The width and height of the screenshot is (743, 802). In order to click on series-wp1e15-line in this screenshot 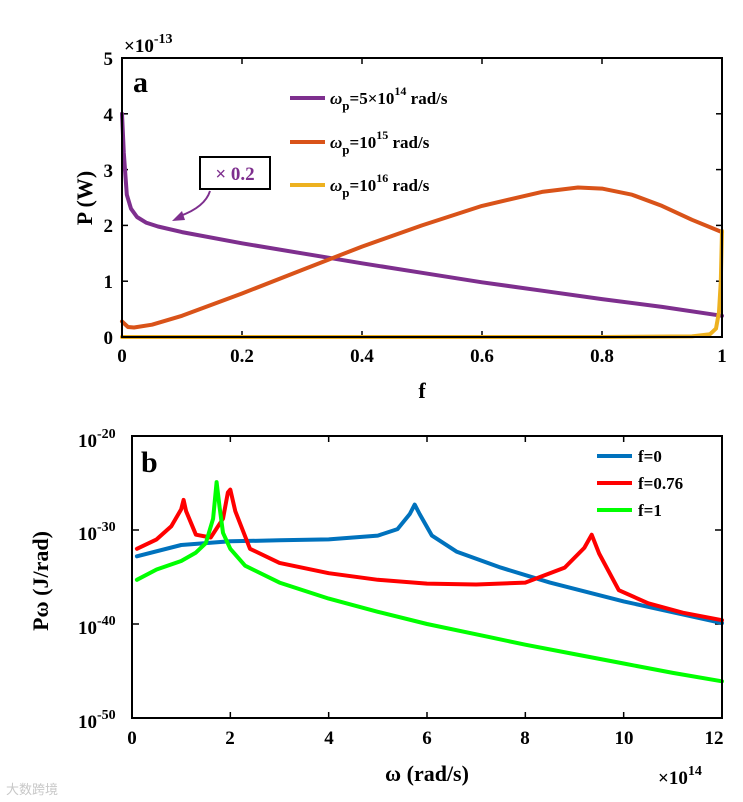, I will do `click(422, 257)`.